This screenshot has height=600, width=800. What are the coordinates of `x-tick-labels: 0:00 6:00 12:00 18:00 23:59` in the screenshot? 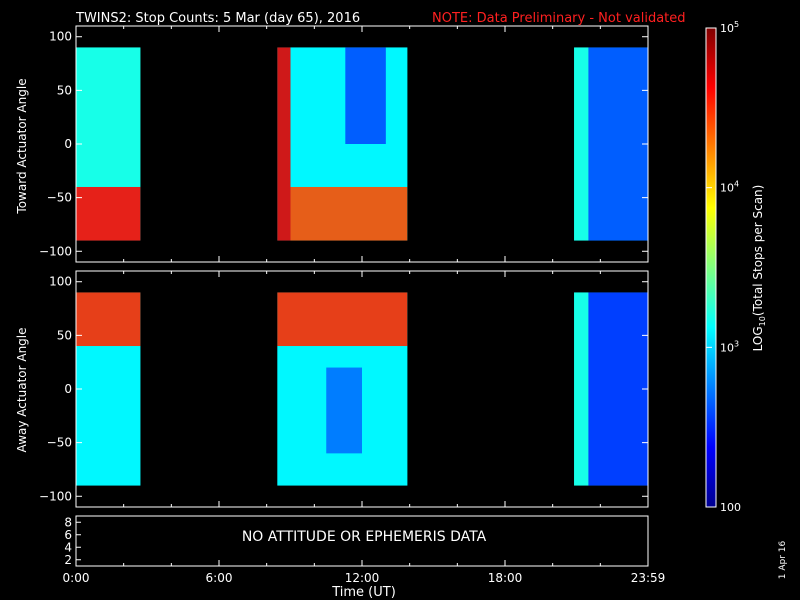 It's located at (364, 578).